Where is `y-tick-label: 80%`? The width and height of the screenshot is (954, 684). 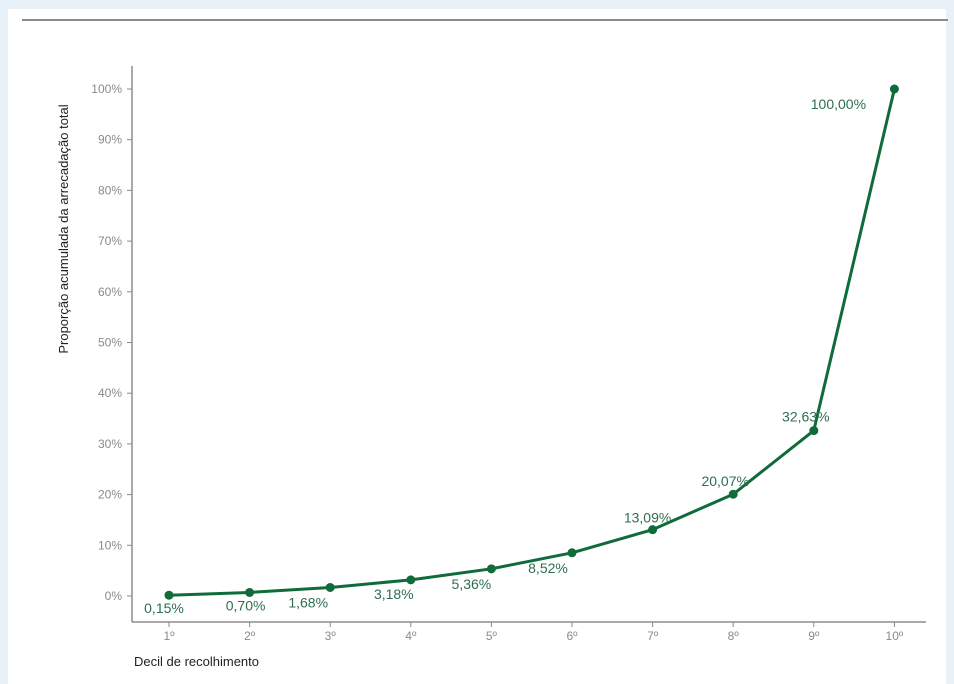 y-tick-label: 80% is located at coordinates (110, 190).